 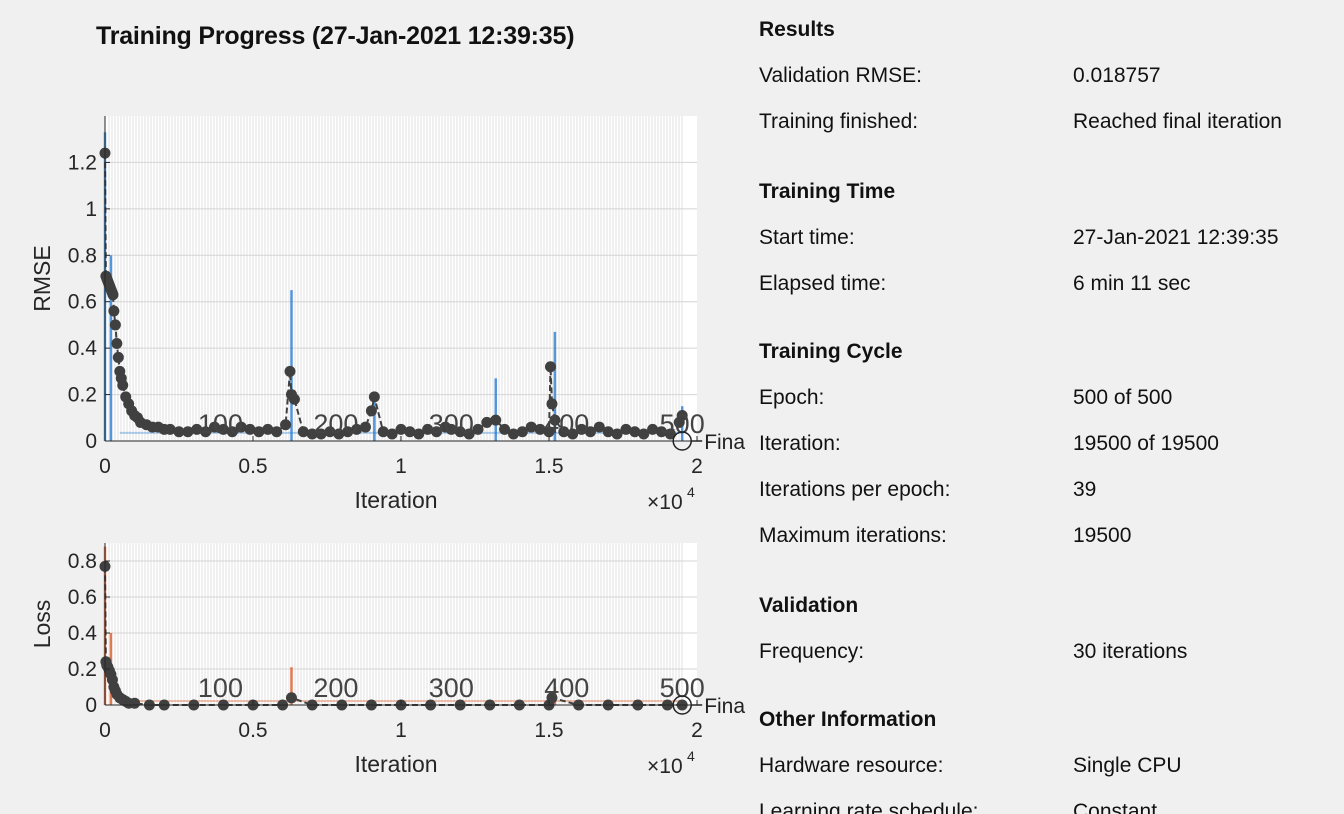 I want to click on label-hardware-resource: Hardware resource:, so click(x=851, y=765).